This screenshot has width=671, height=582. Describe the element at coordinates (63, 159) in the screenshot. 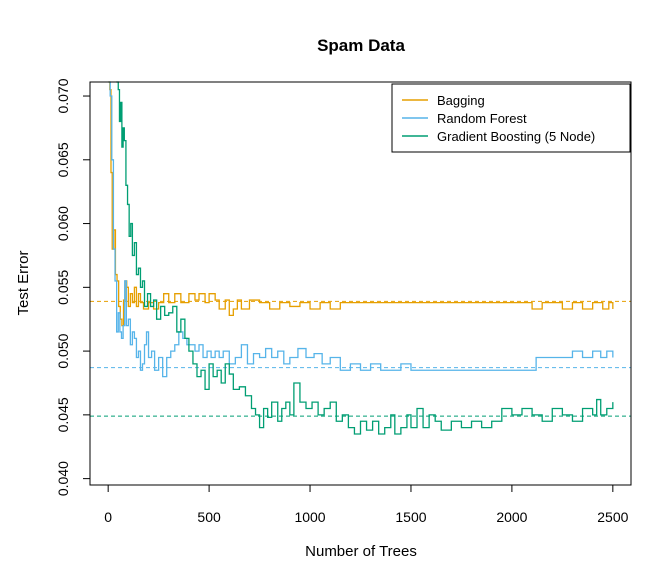

I see `y-tick-label: 0.065` at that location.